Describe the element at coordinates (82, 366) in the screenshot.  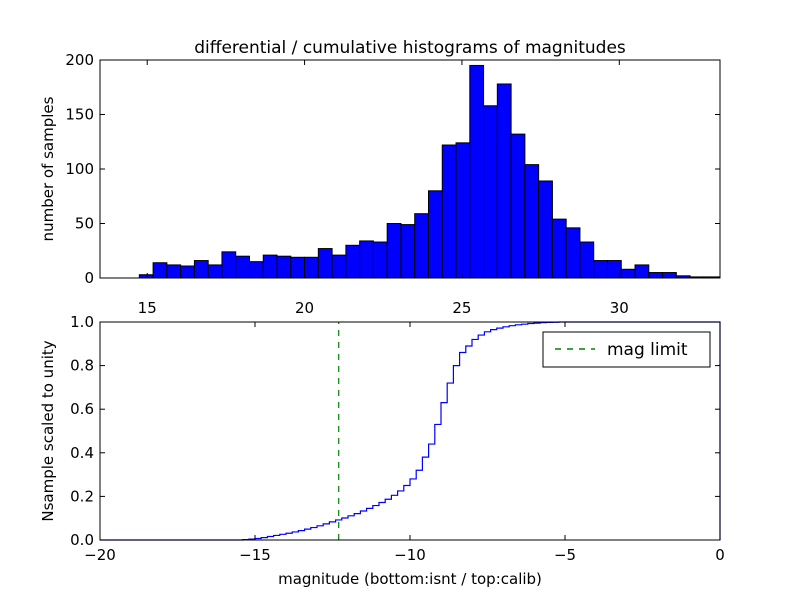
I see `bottom-ytick-label: 0.8` at that location.